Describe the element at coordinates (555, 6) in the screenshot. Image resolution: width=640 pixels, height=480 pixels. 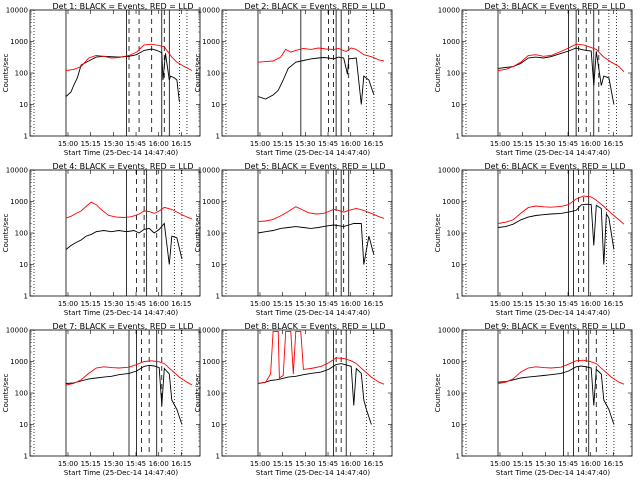
I see `plot-title: Det 3: BLACK = Events, RED = LLD` at that location.